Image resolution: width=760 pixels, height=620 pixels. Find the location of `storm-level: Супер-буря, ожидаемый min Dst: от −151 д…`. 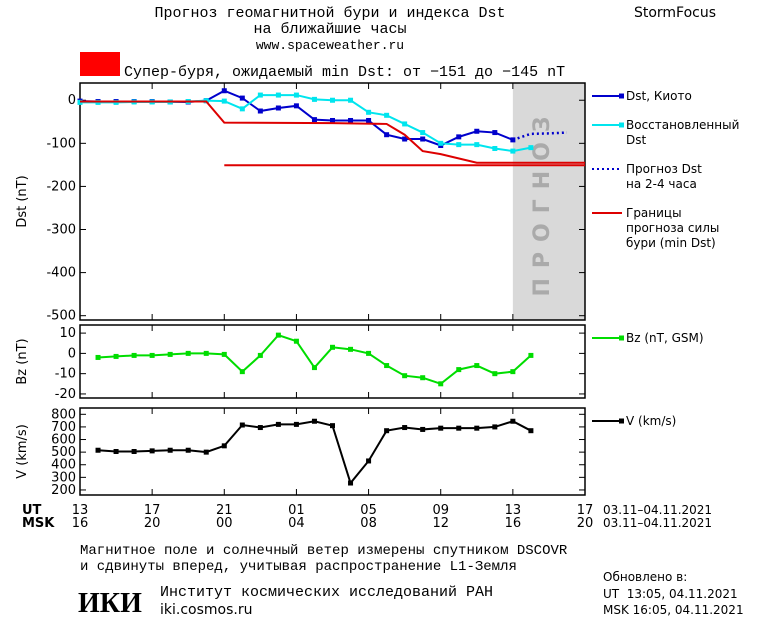

storm-level: Супер-буря, ожидаемый min Dst: от −151 д… is located at coordinates (344, 72).